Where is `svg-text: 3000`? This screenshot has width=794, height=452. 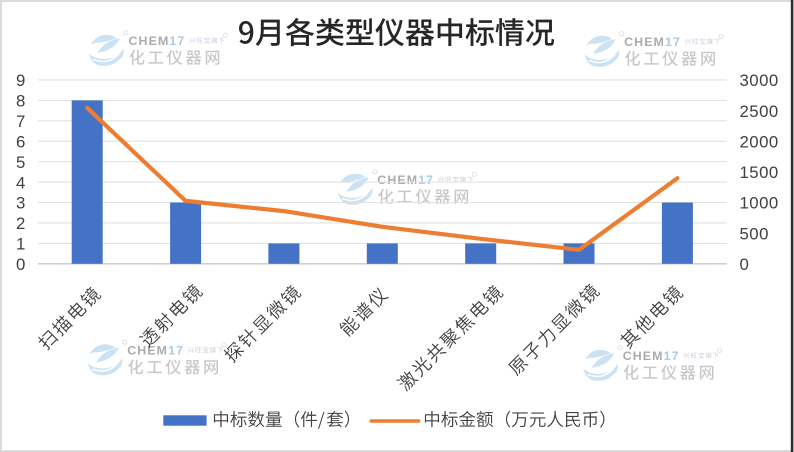
svg-text: 3000 is located at coordinates (759, 80).